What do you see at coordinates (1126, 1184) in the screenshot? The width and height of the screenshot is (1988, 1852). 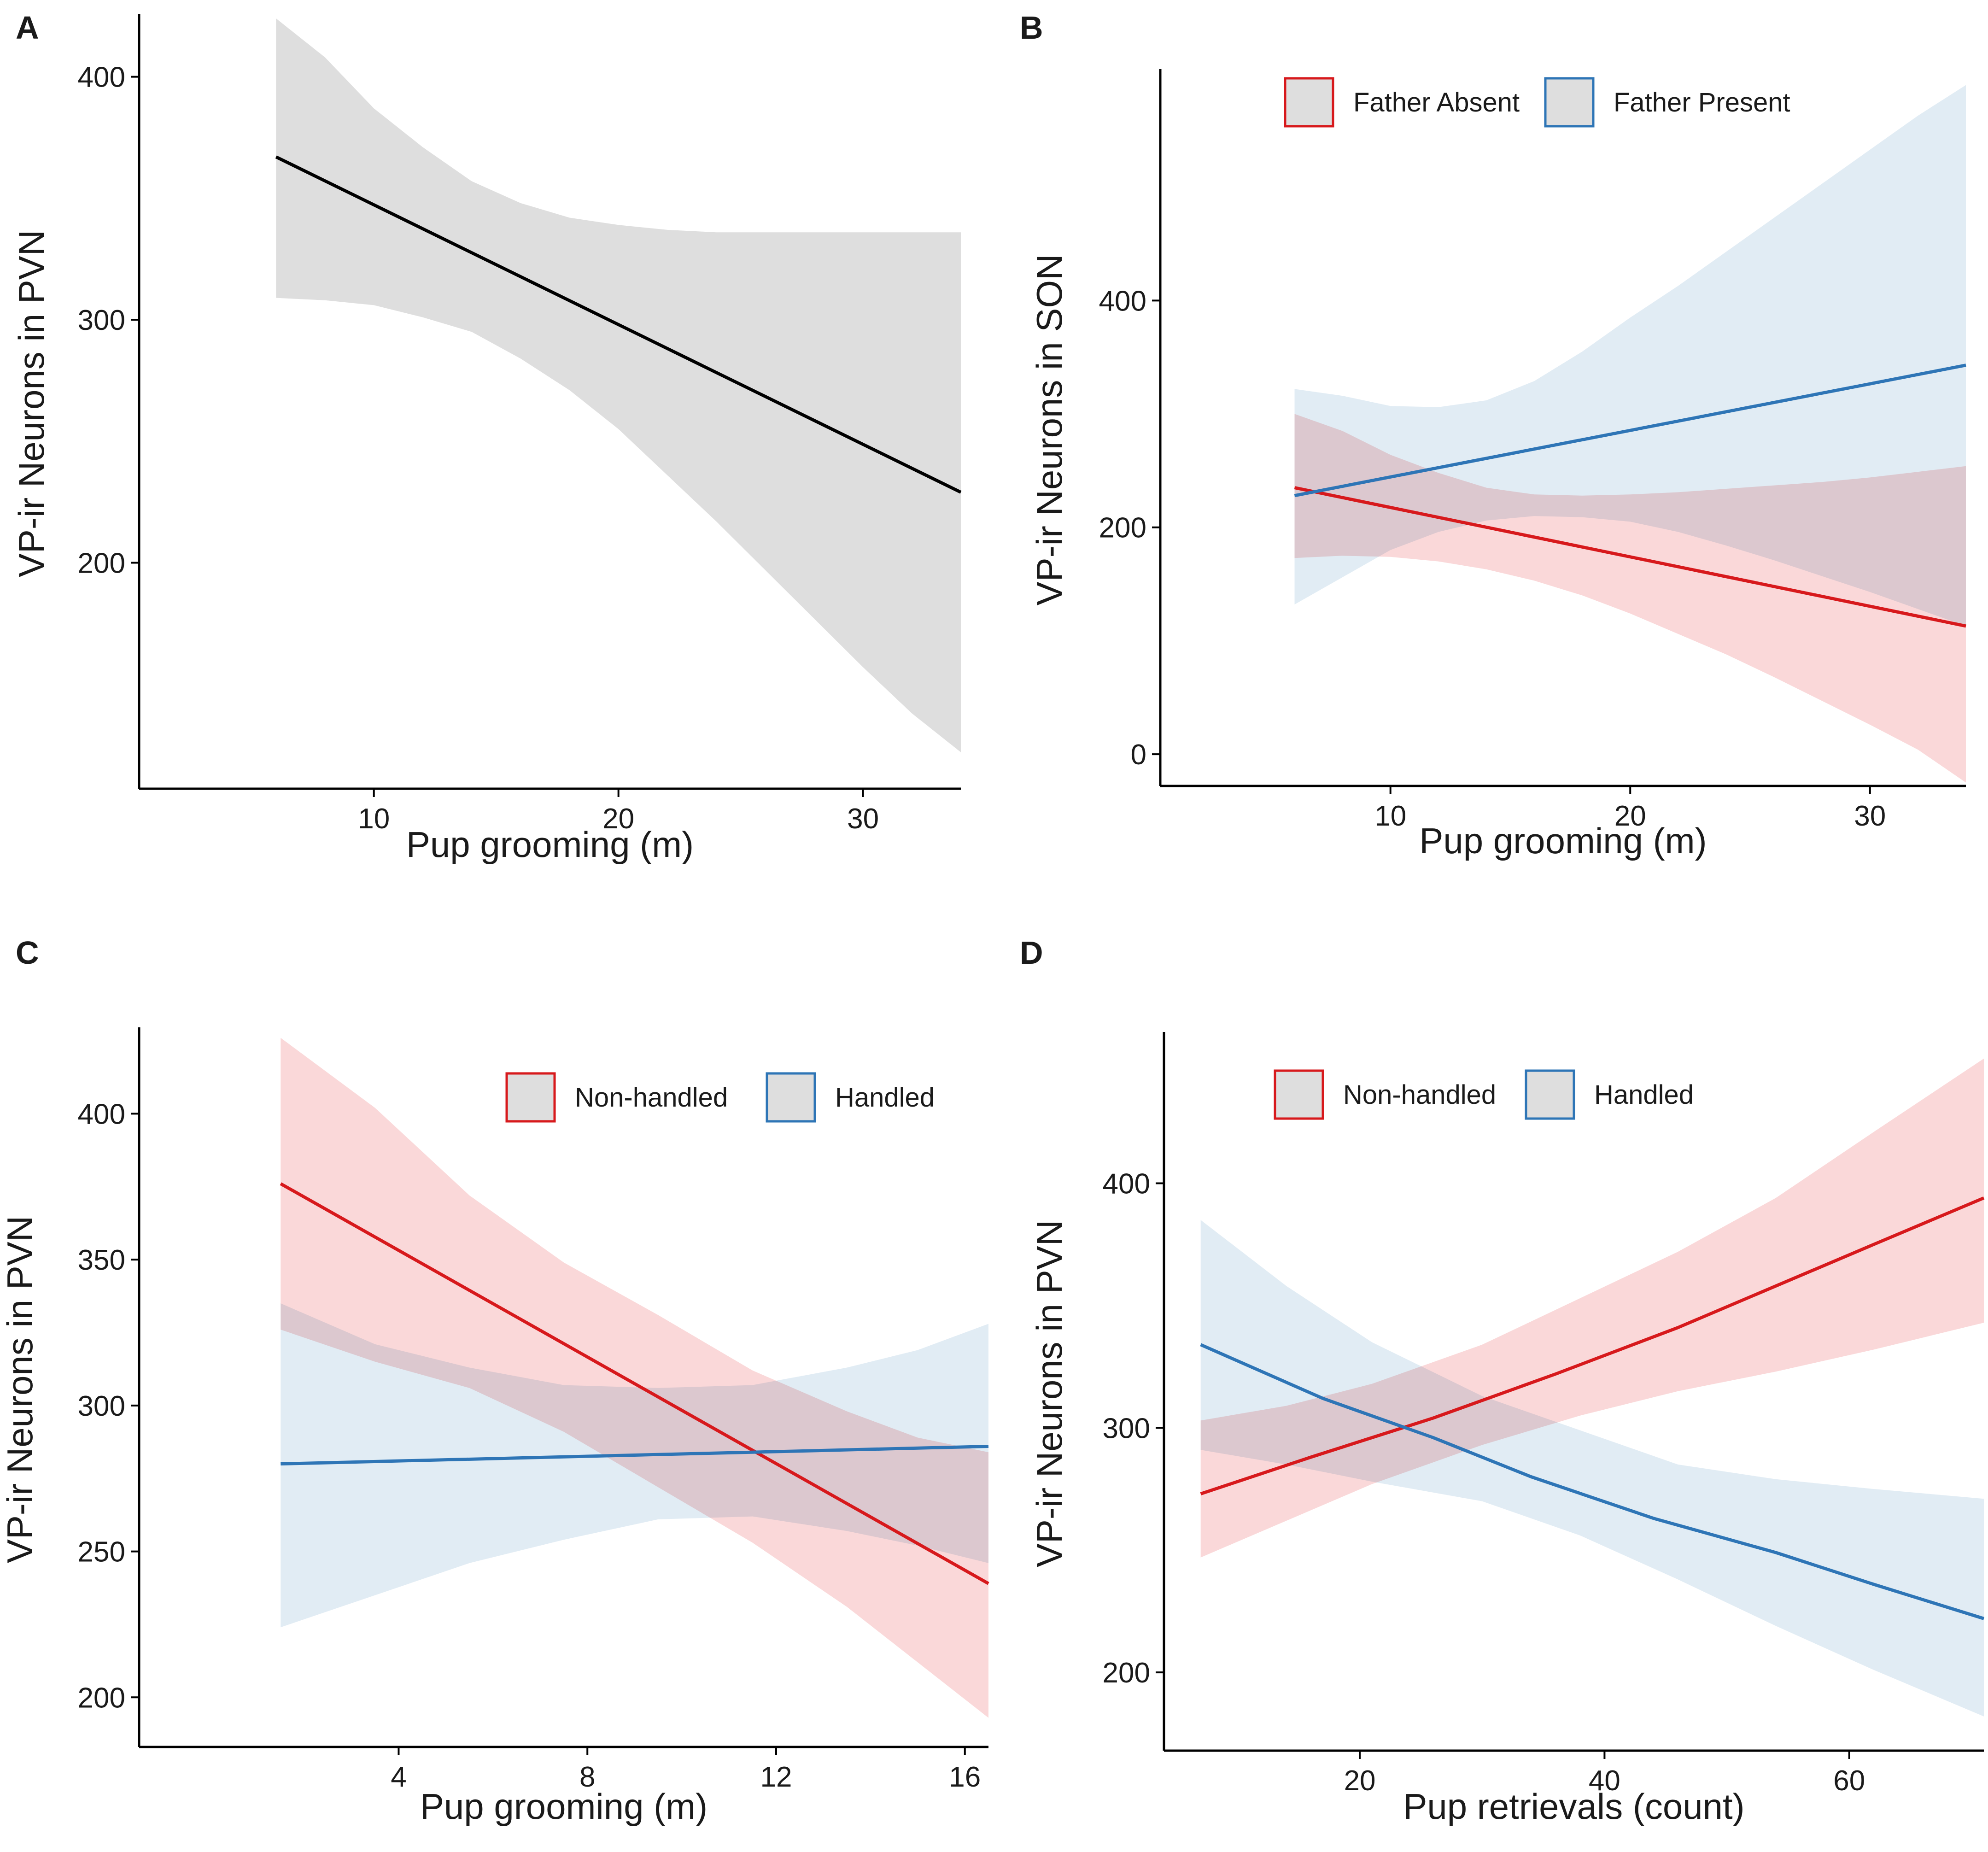 I see `panel-d-y-tick-label: 400` at bounding box center [1126, 1184].